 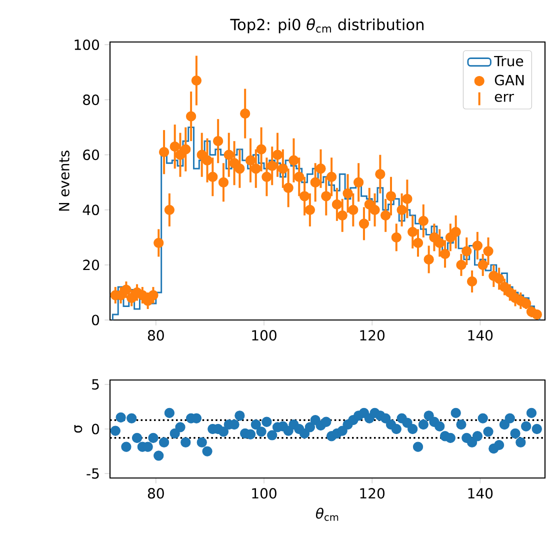 What do you see at coordinates (509, 80) in the screenshot?
I see `legend-label: GAN` at bounding box center [509, 80].